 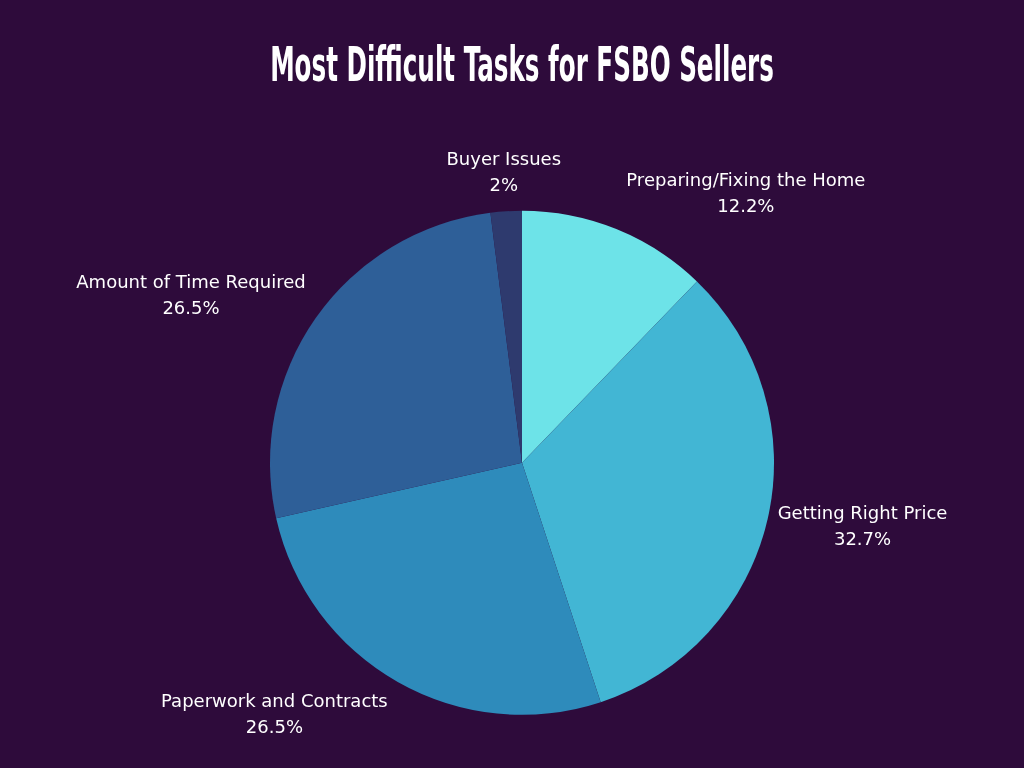 What do you see at coordinates (504, 185) in the screenshot?
I see `data-label: 2%` at bounding box center [504, 185].